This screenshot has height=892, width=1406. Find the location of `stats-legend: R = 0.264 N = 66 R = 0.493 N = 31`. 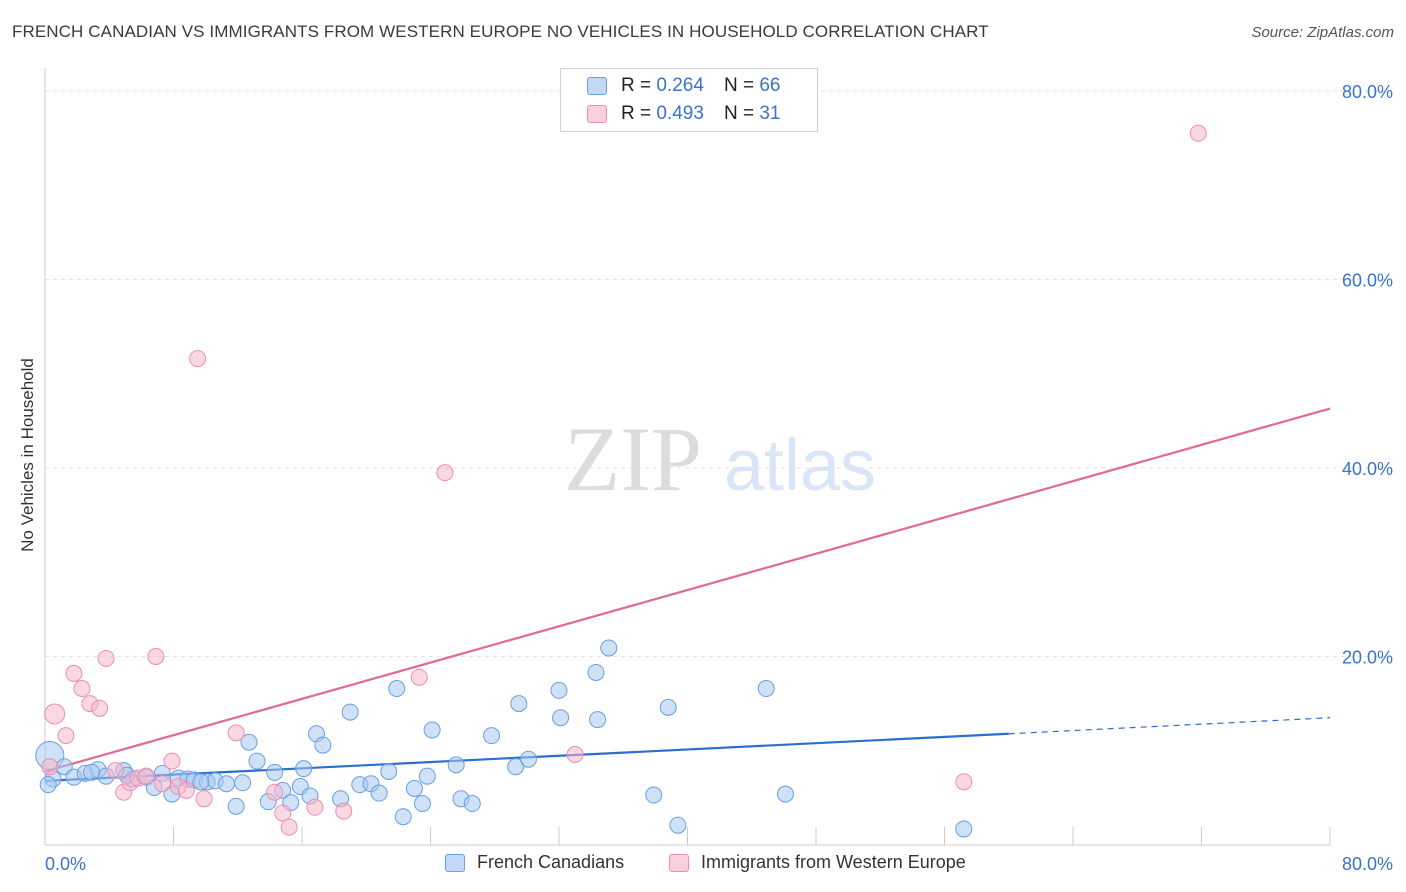

stats-legend: R = 0.264 N = 66 R = 0.493 N = 31 is located at coordinates (689, 100).